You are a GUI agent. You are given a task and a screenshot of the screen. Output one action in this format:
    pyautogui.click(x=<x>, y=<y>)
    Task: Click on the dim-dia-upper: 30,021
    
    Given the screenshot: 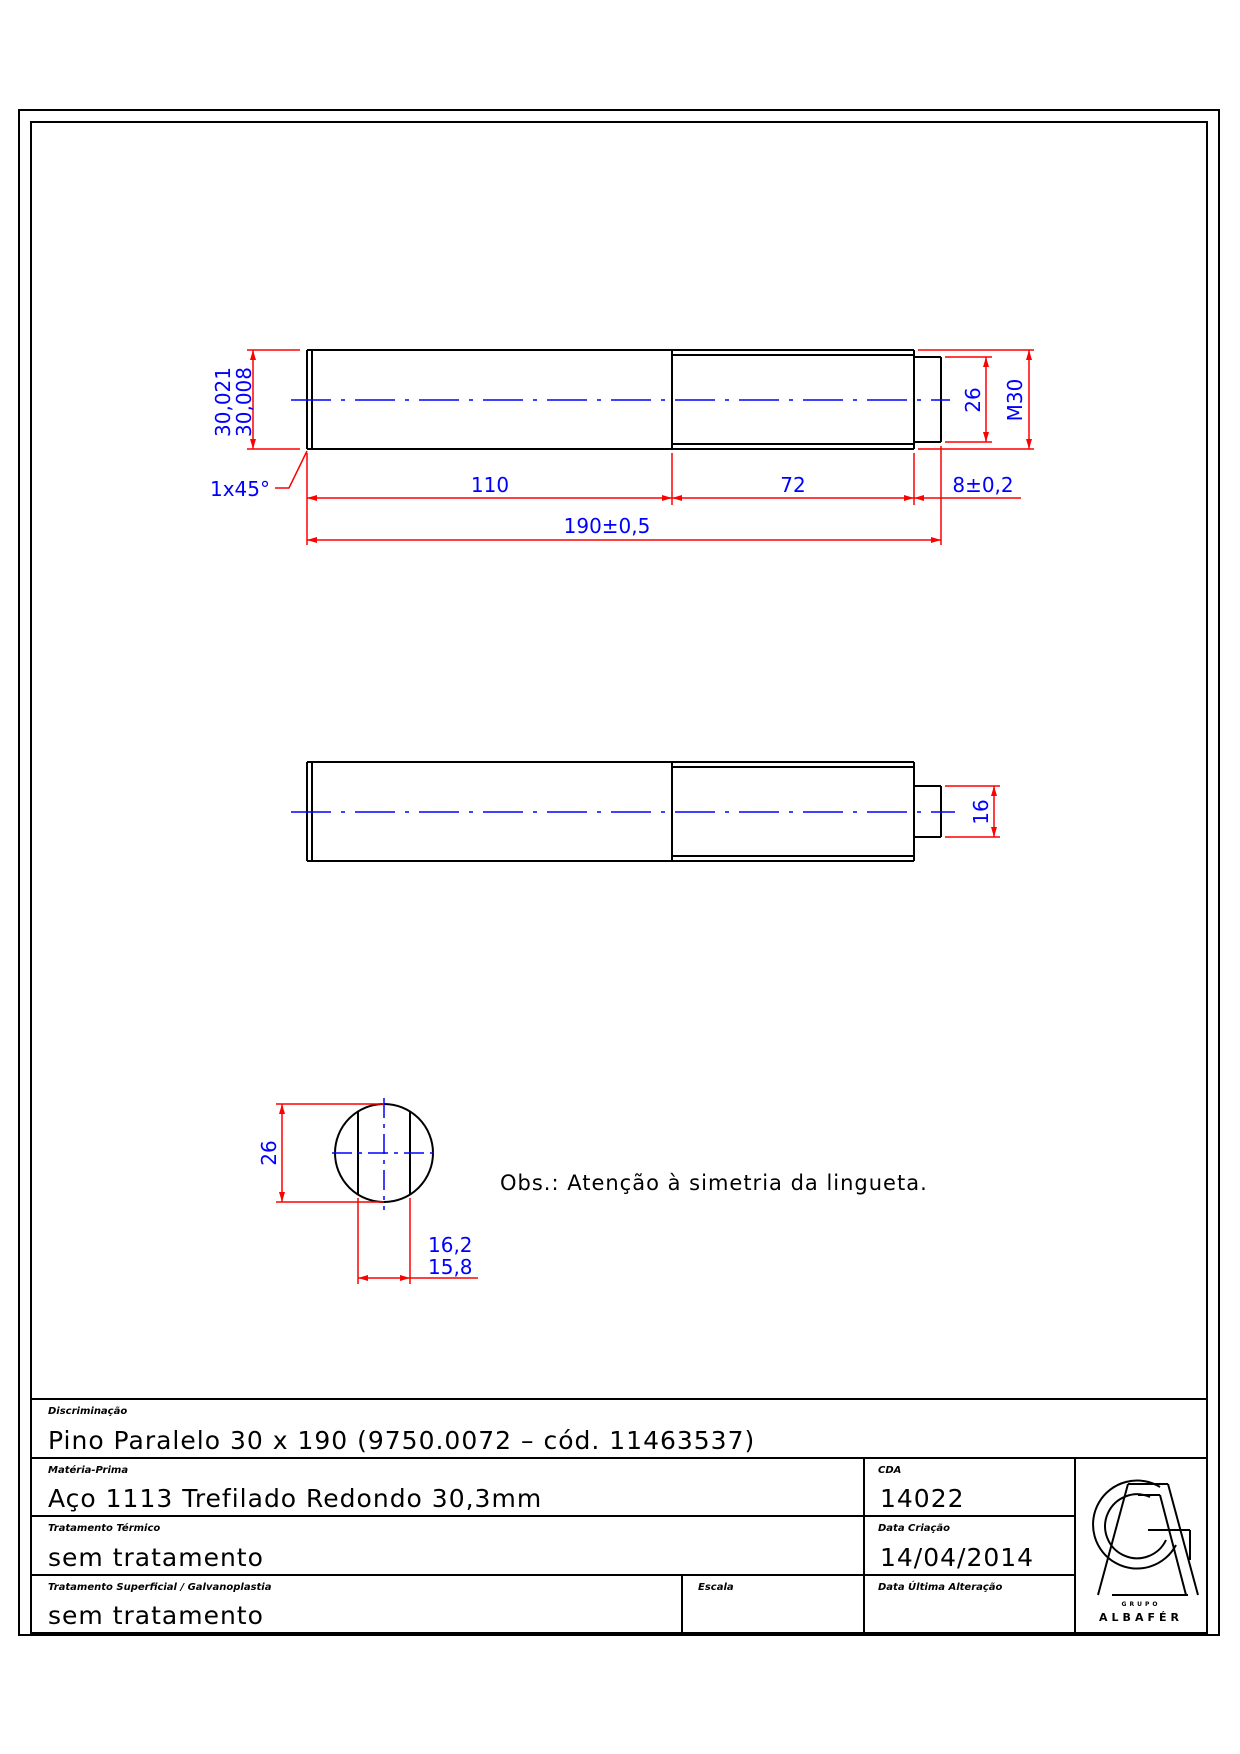 What is the action you would take?
    pyautogui.click(x=223, y=402)
    